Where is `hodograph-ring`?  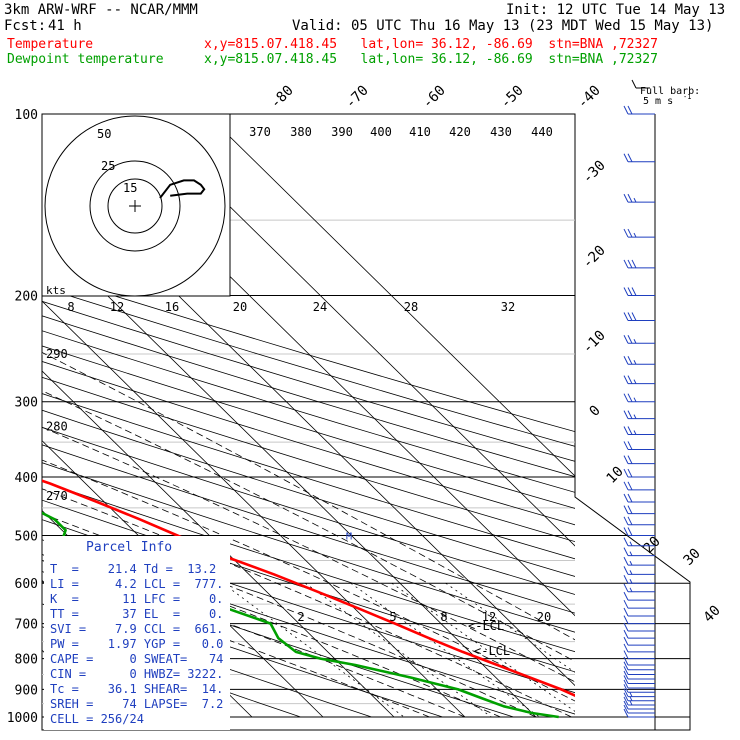
hodograph-ring is located at coordinates (135, 206).